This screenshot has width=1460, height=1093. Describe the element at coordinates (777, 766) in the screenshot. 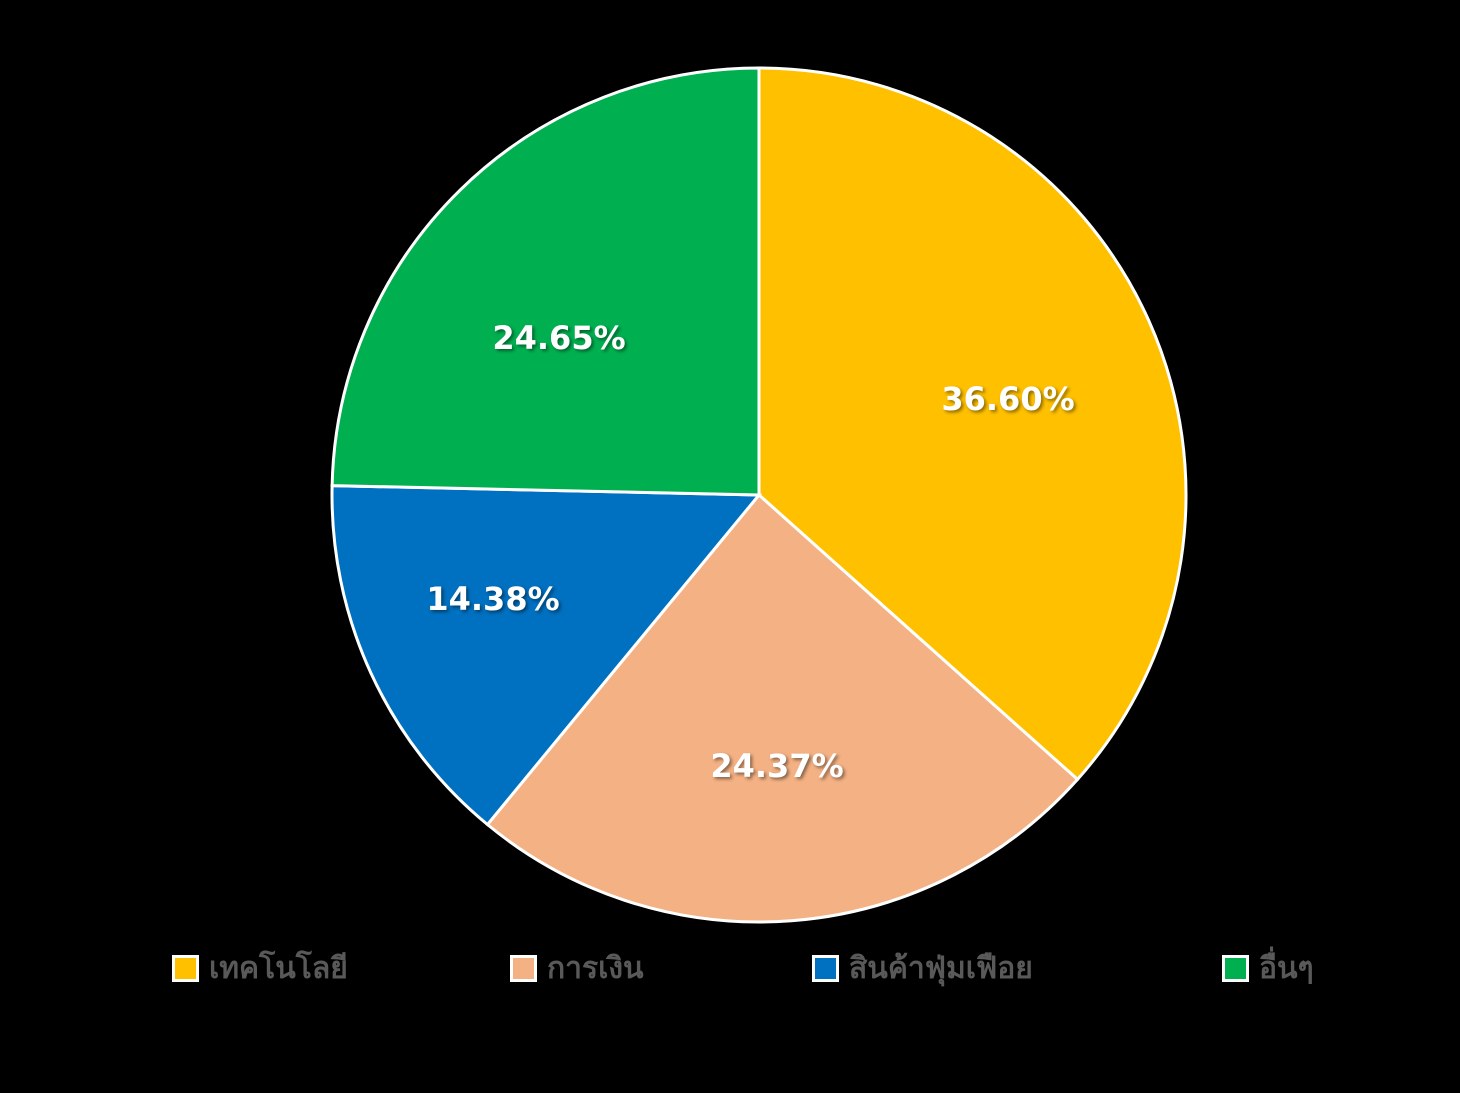

I see `slice-label-finance: 24.37%` at that location.